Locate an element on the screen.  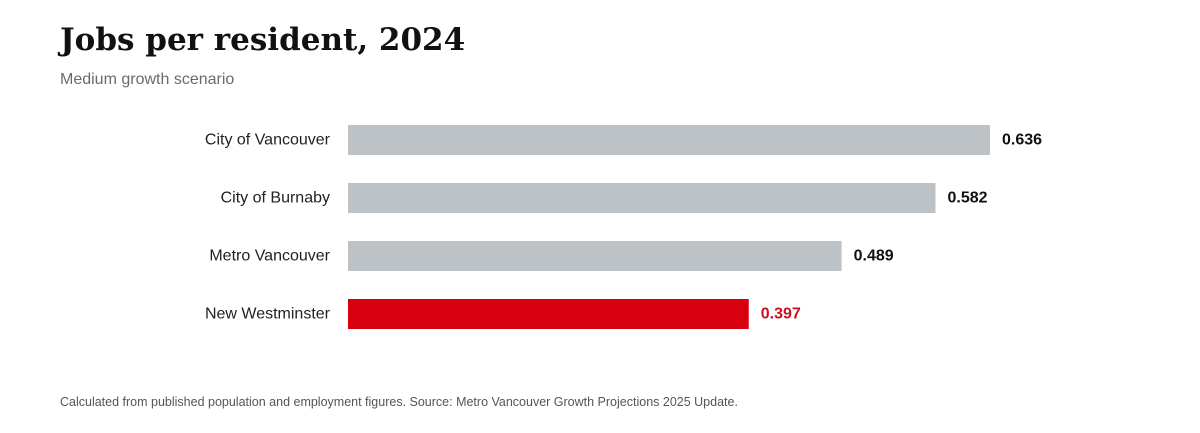
category-label: City of Burnaby is located at coordinates (275, 198).